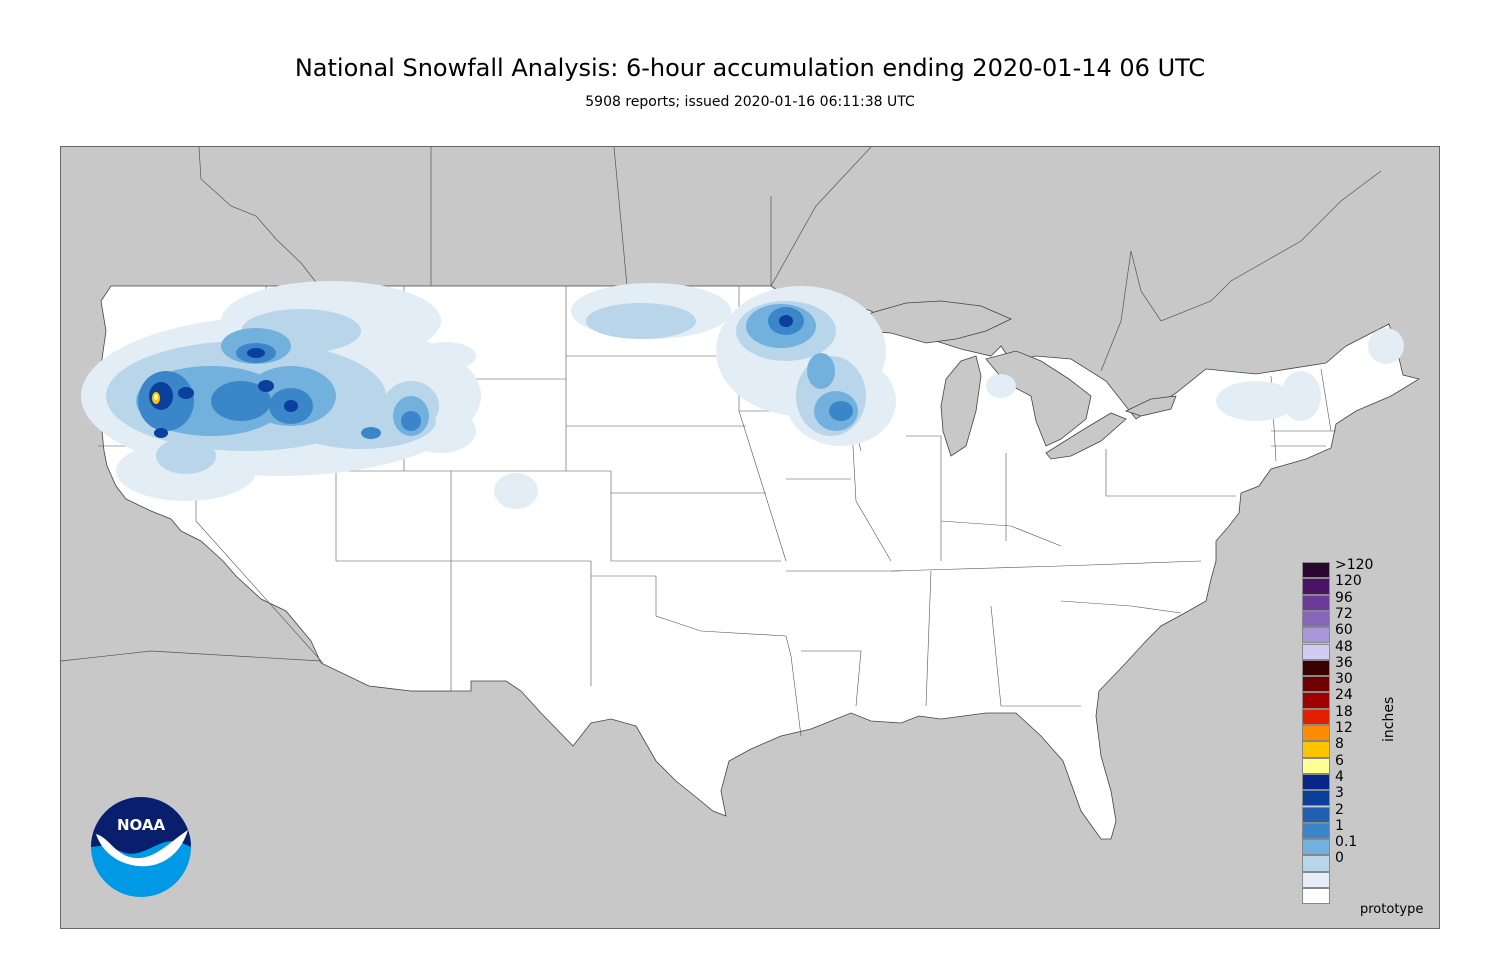 The width and height of the screenshot is (1500, 978). What do you see at coordinates (1339, 825) in the screenshot?
I see `legend-label: 1` at bounding box center [1339, 825].